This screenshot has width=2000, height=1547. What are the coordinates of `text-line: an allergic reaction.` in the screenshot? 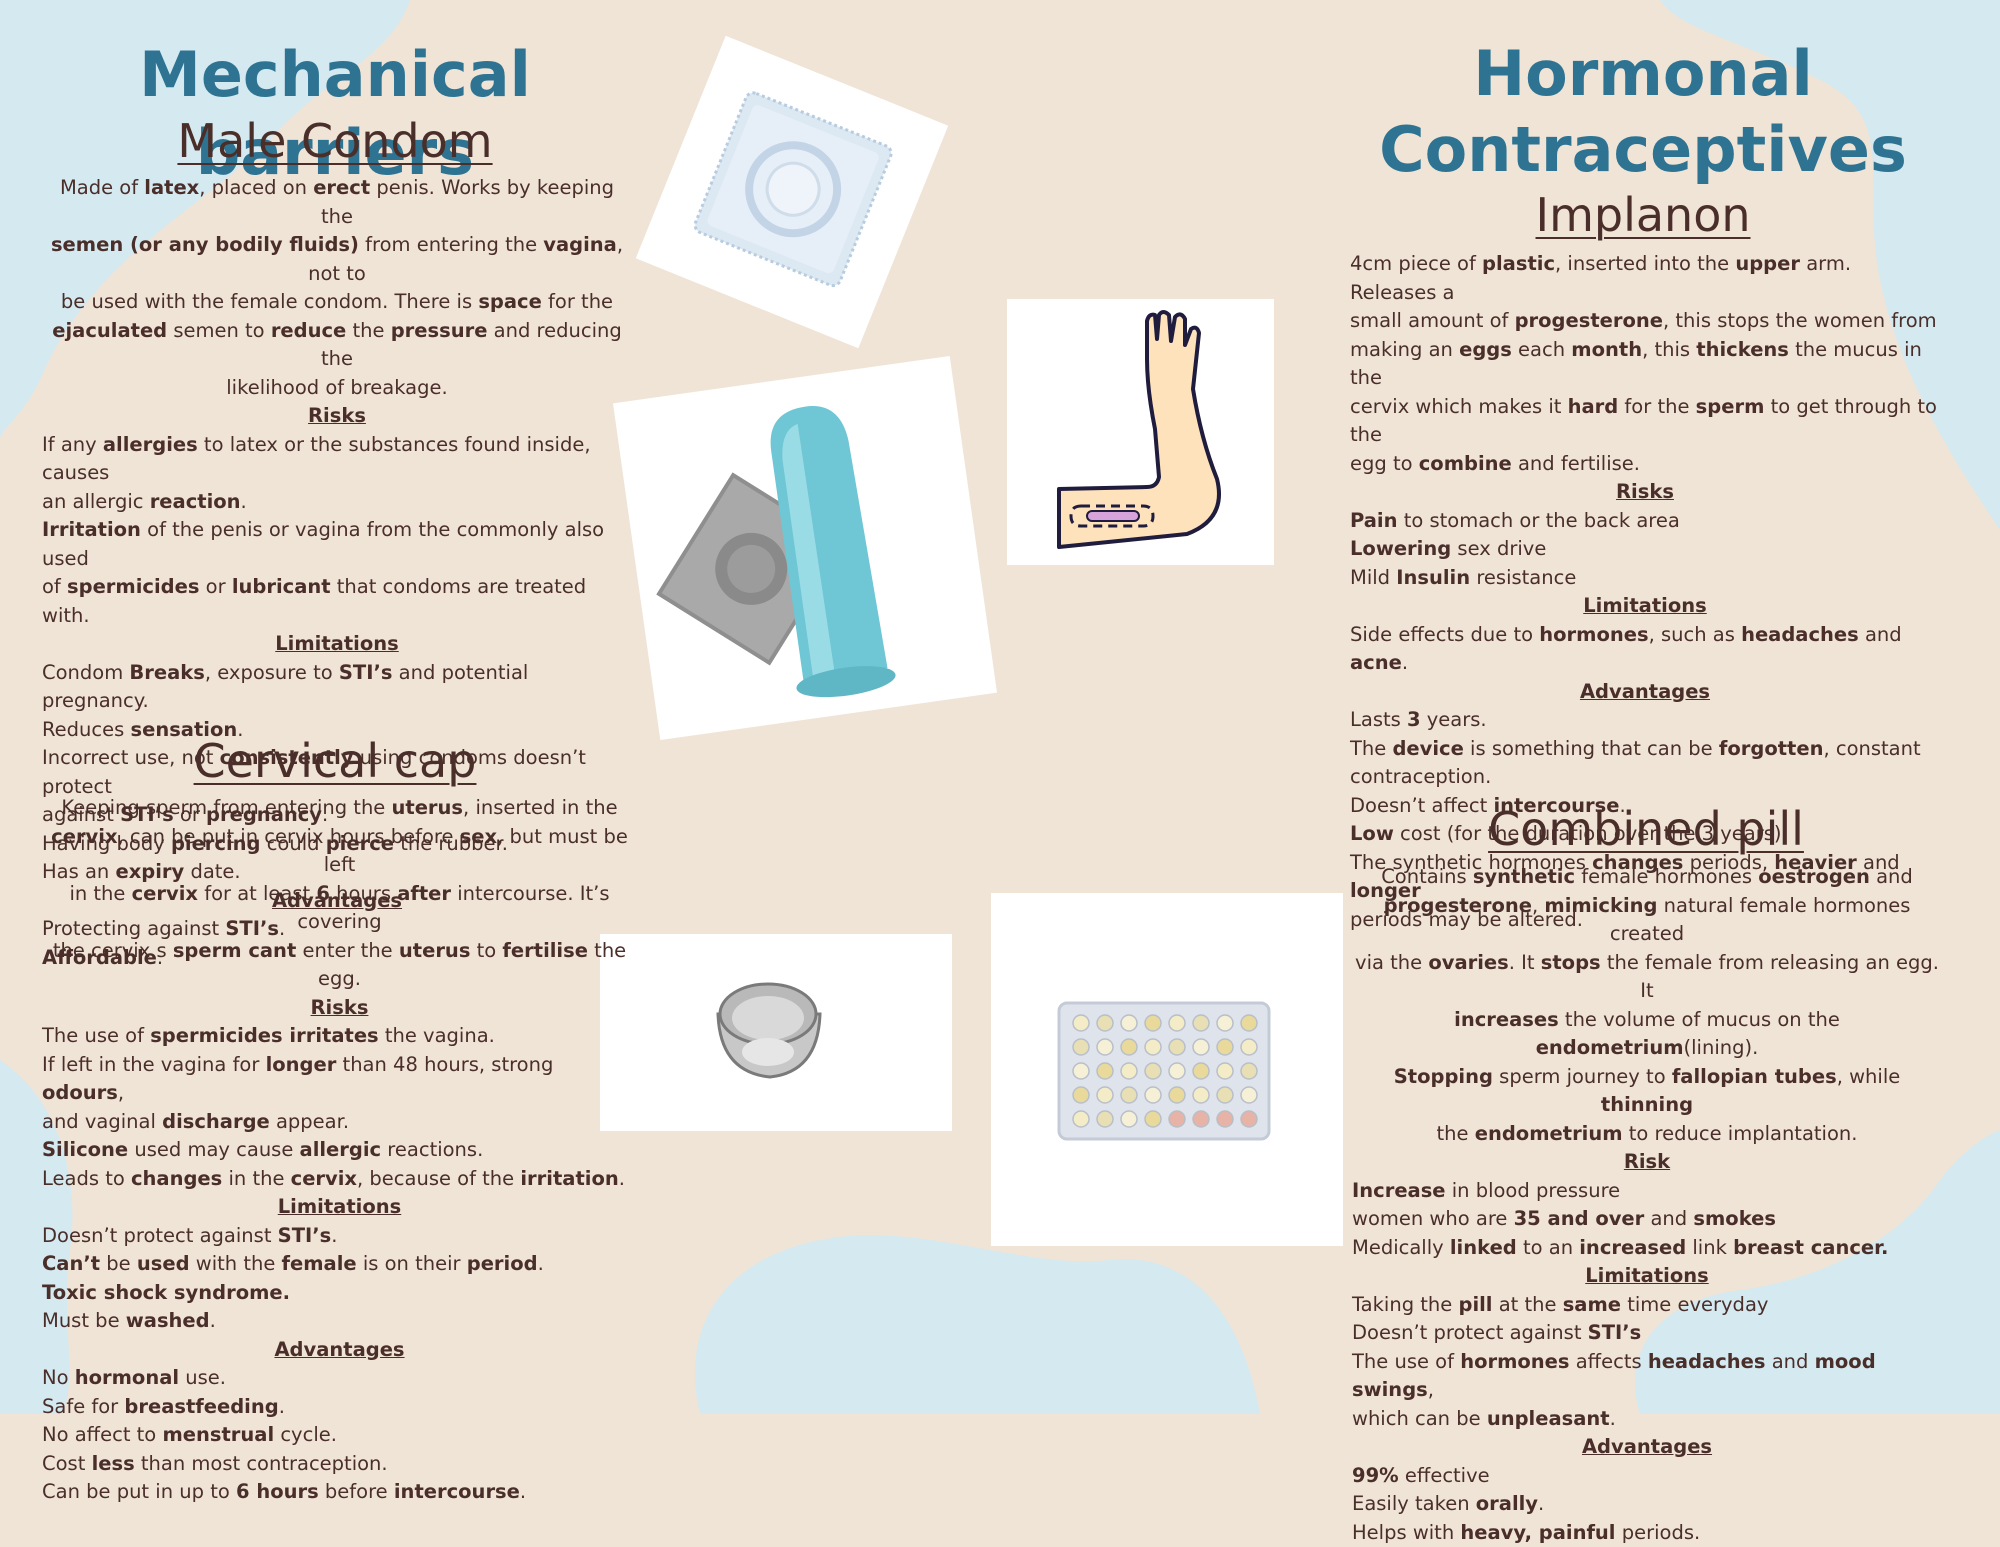 It's located at (337, 502).